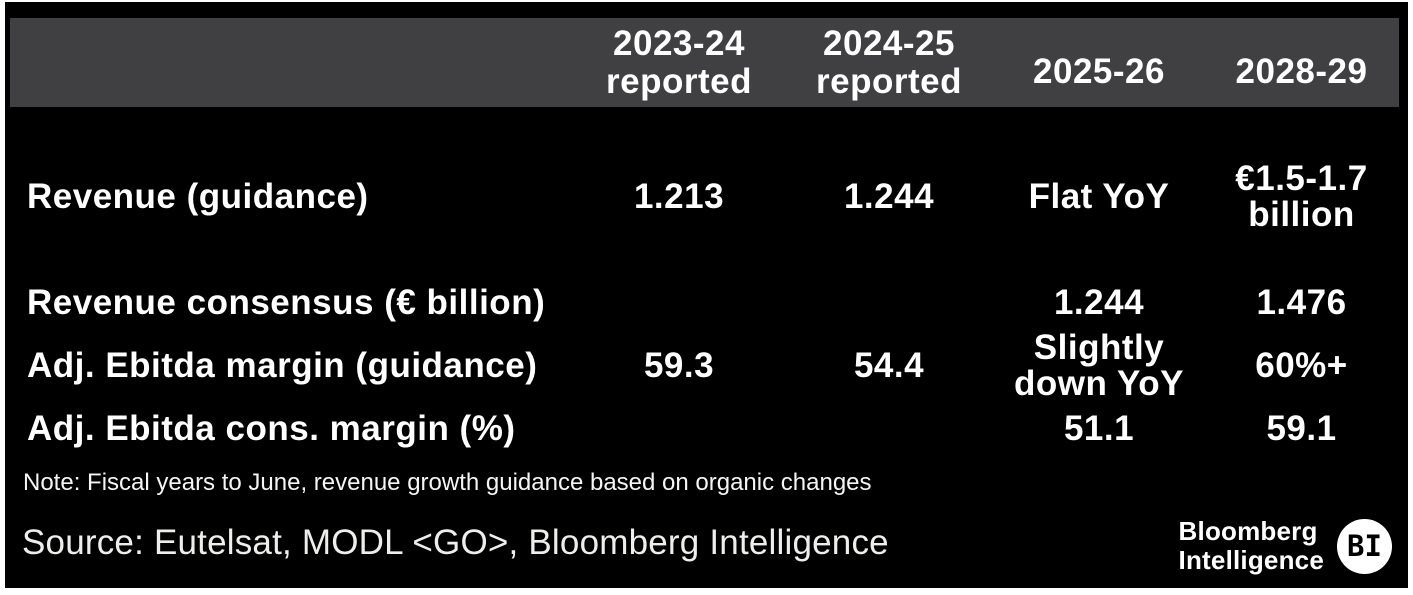 The width and height of the screenshot is (1413, 595). What do you see at coordinates (1301, 428) in the screenshot?
I see `cell-ebitda-cons-2028-29: 59.1` at bounding box center [1301, 428].